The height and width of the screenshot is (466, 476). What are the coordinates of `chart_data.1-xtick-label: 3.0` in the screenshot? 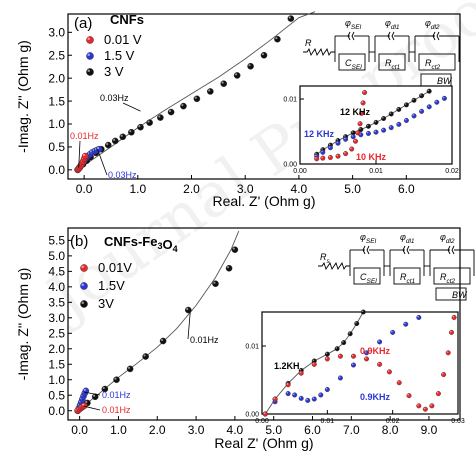 It's located at (196, 430).